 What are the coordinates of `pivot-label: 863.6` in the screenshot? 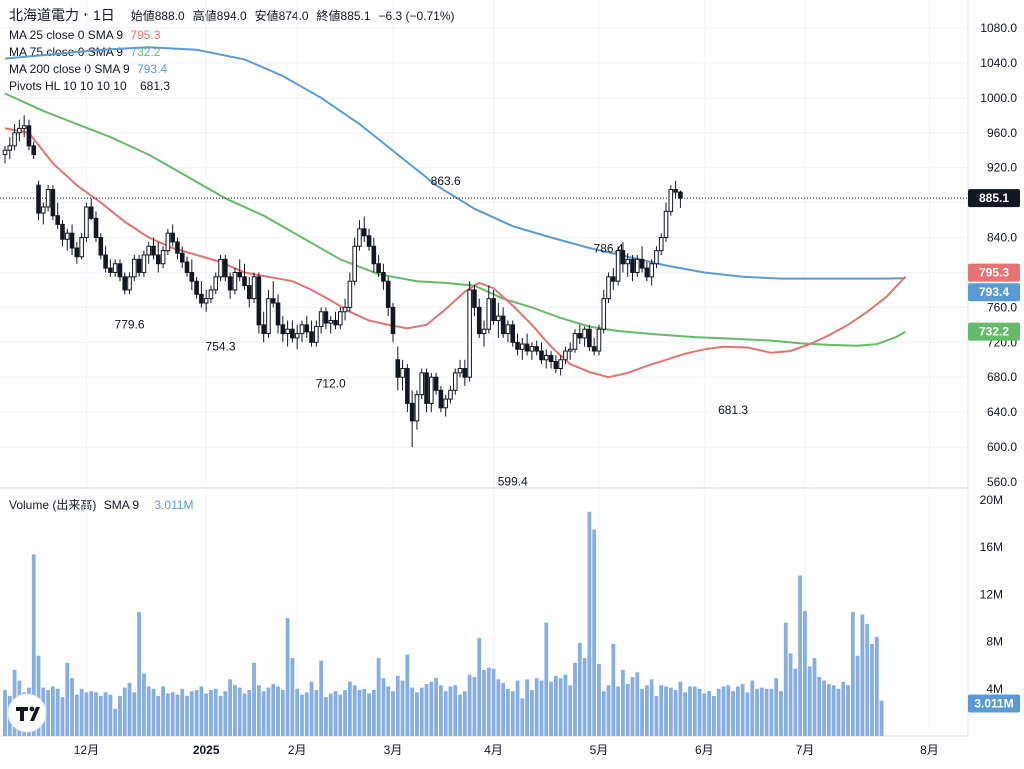 It's located at (446, 181).